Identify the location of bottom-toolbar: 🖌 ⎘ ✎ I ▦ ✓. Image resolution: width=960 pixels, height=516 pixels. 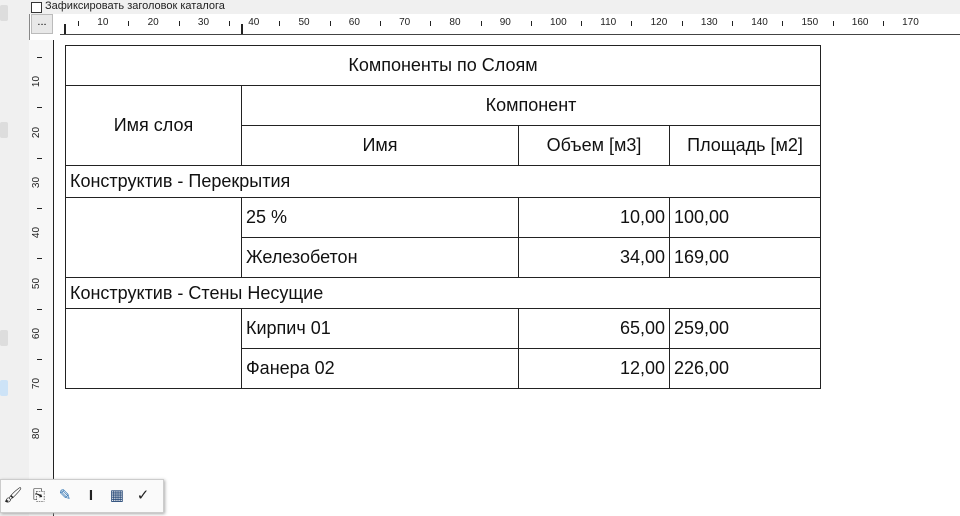
(82, 496).